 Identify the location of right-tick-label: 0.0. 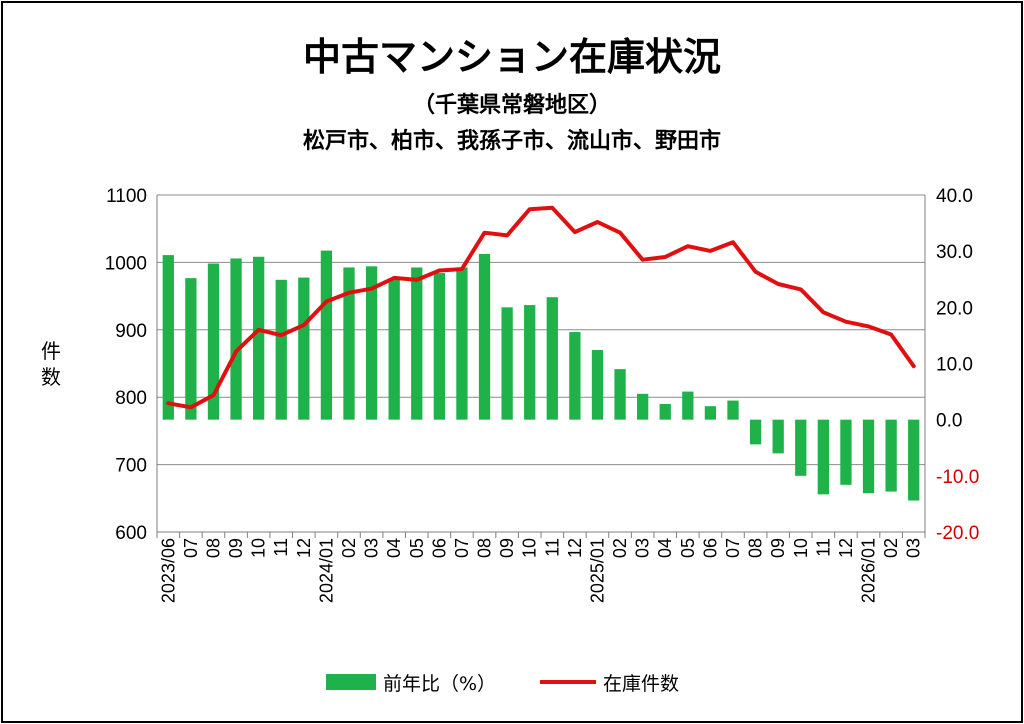
(949, 421).